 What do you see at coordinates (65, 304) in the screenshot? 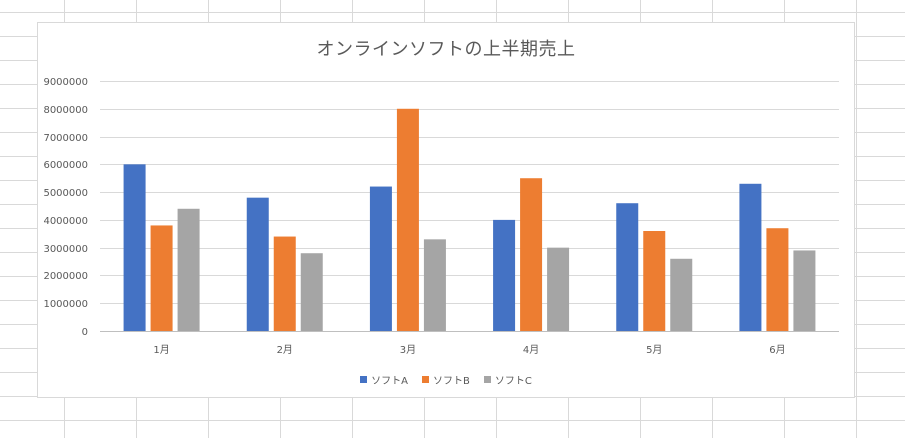
I see `y-tick-label: 1000000` at bounding box center [65, 304].